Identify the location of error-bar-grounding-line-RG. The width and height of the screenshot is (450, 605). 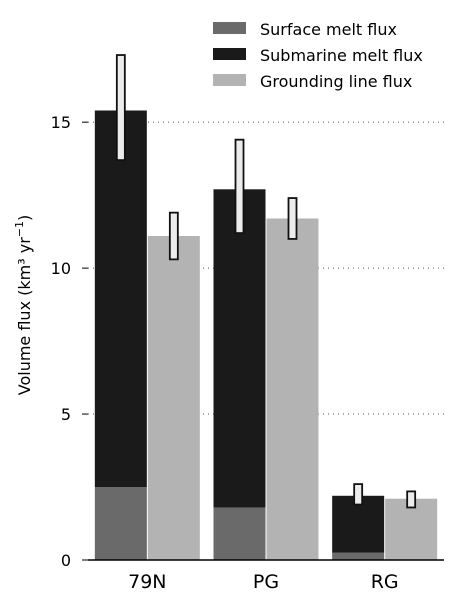
(411, 499).